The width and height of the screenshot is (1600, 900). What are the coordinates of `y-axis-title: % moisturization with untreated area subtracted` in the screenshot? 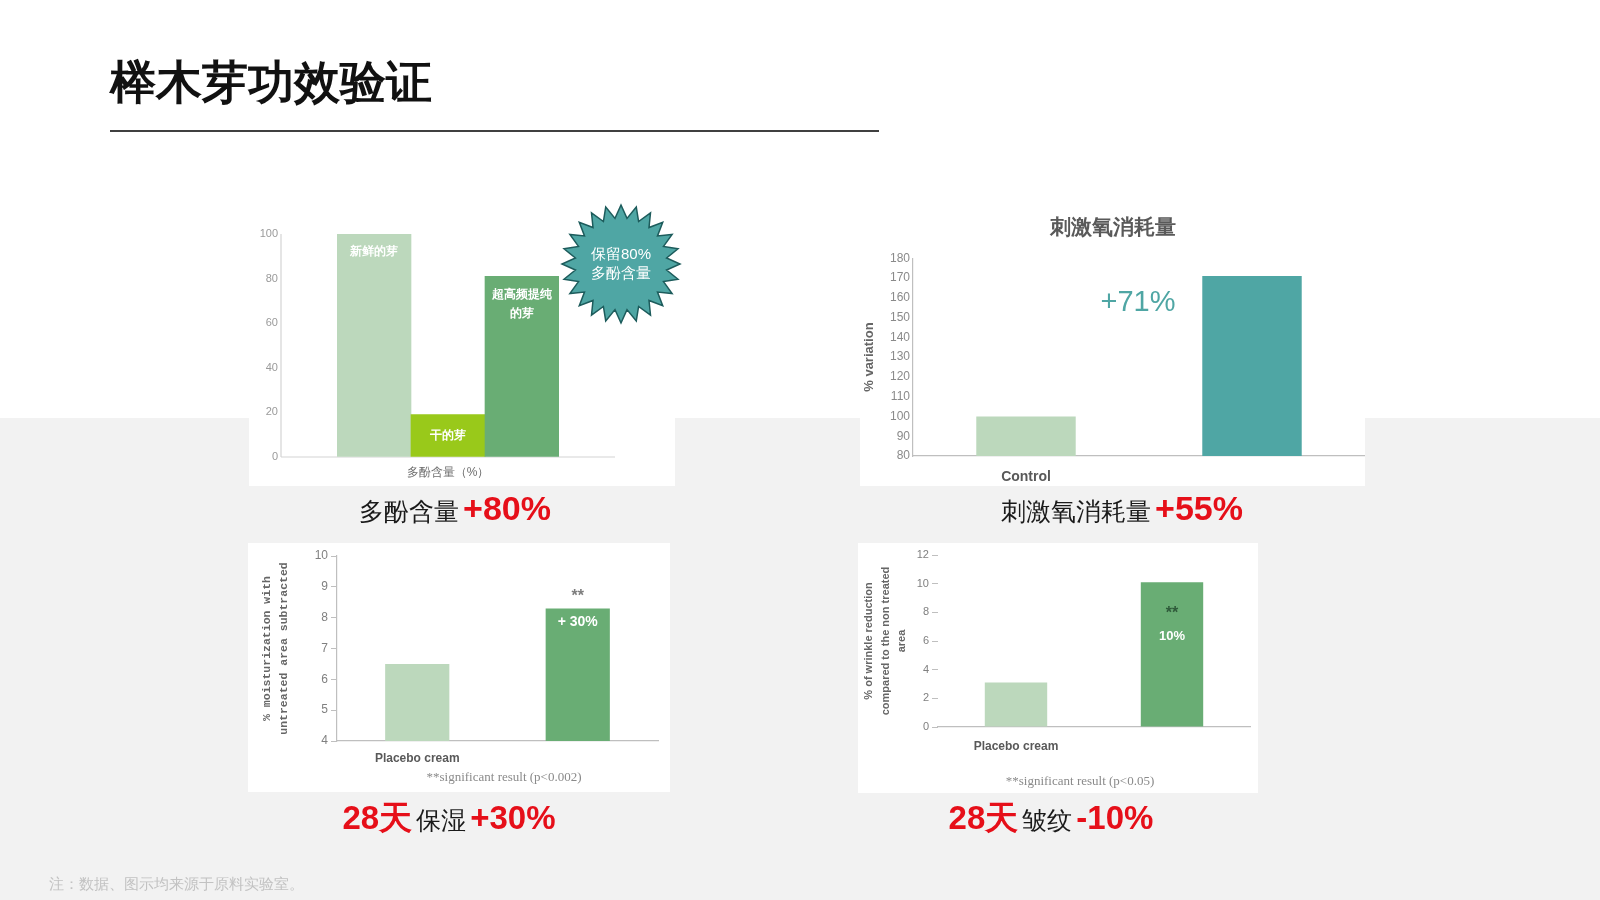 It's located at (274, 648).